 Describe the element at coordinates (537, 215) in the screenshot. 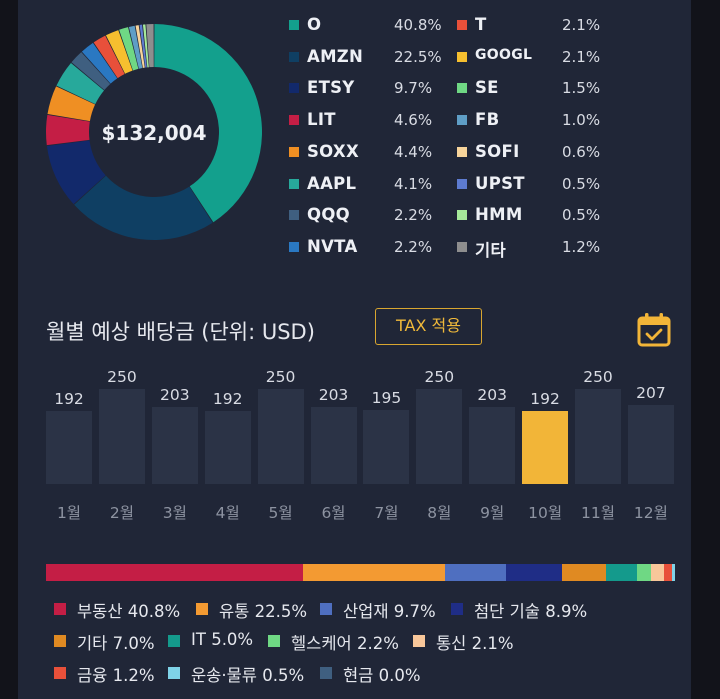

I see `legend-item: HMM 0.5%` at that location.